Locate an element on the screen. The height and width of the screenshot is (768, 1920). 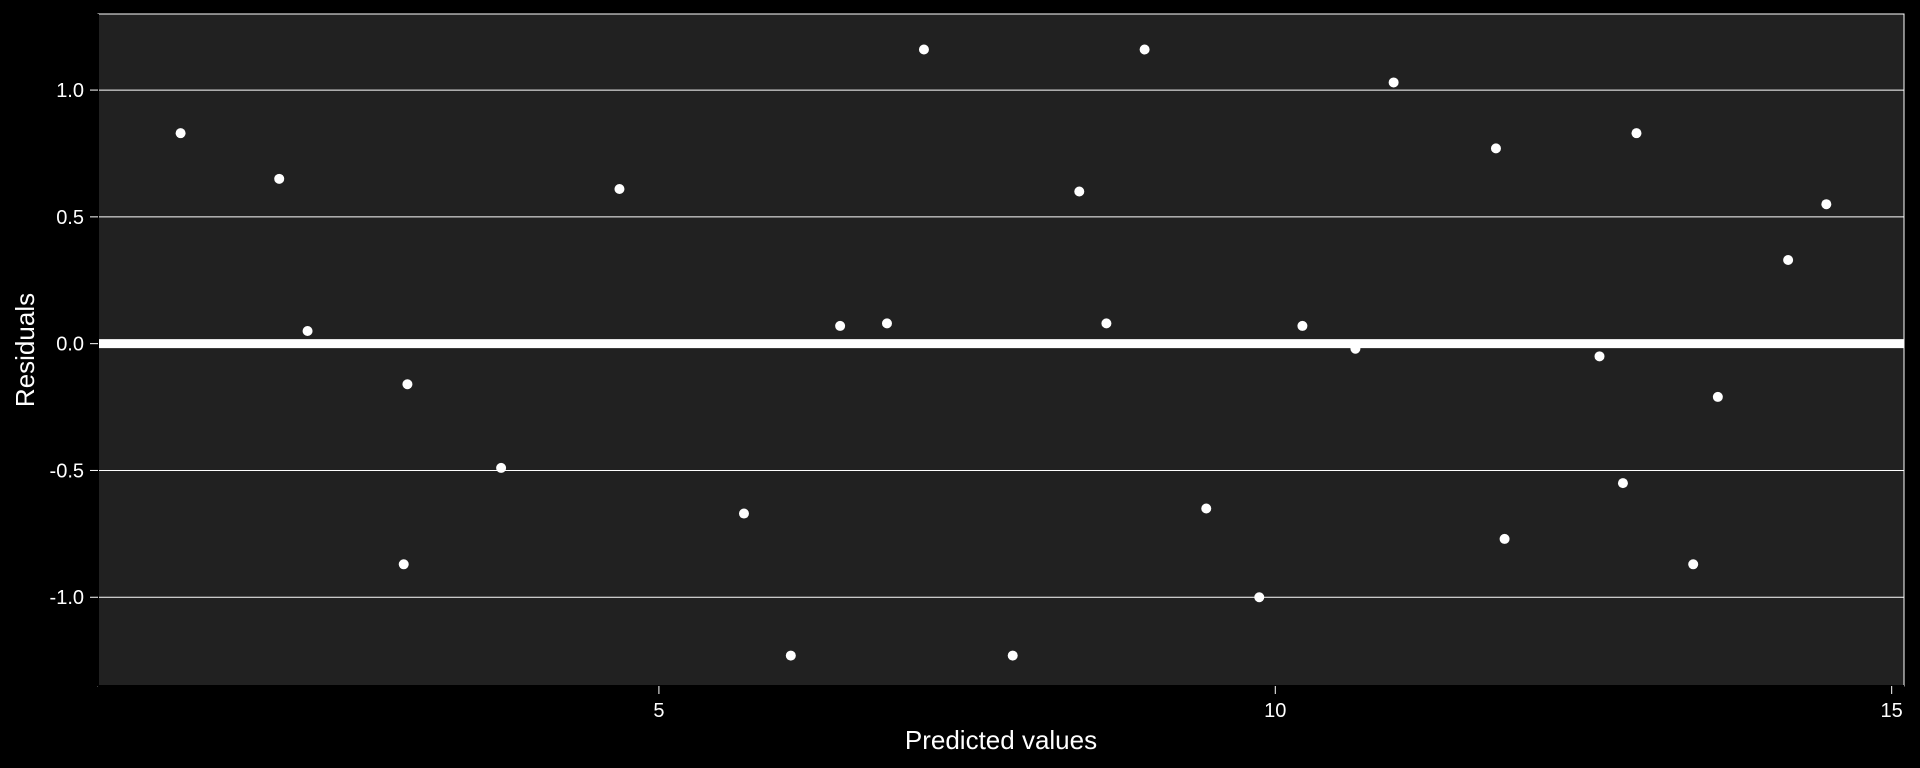
y-tick-label: 0.0 is located at coordinates (70, 345).